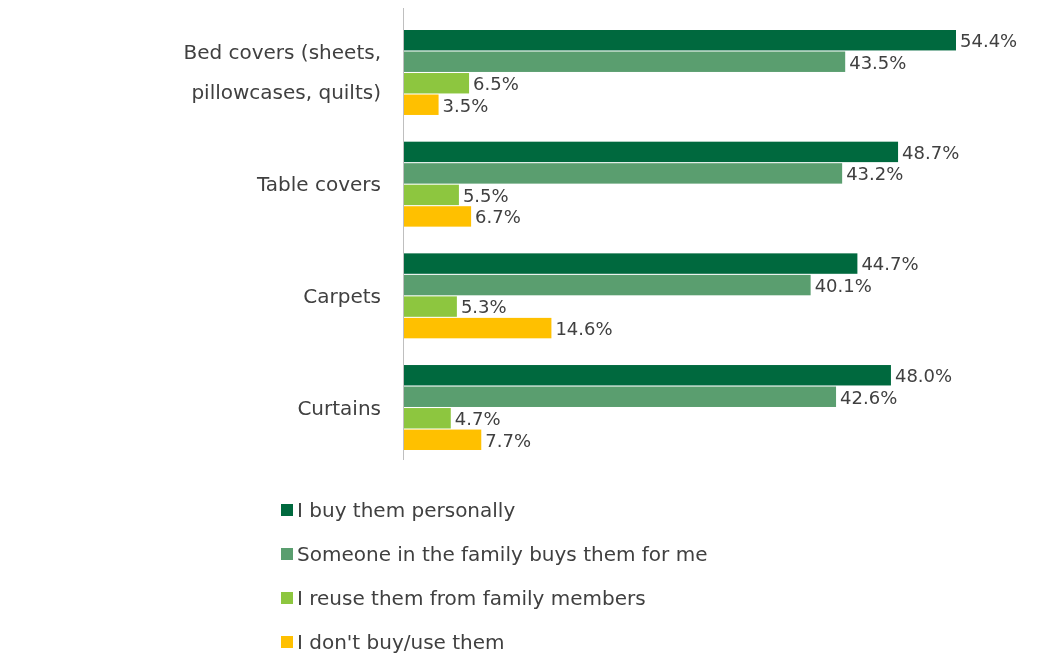 The width and height of the screenshot is (1040, 656). I want to click on data-label: 44.7%, so click(890, 264).